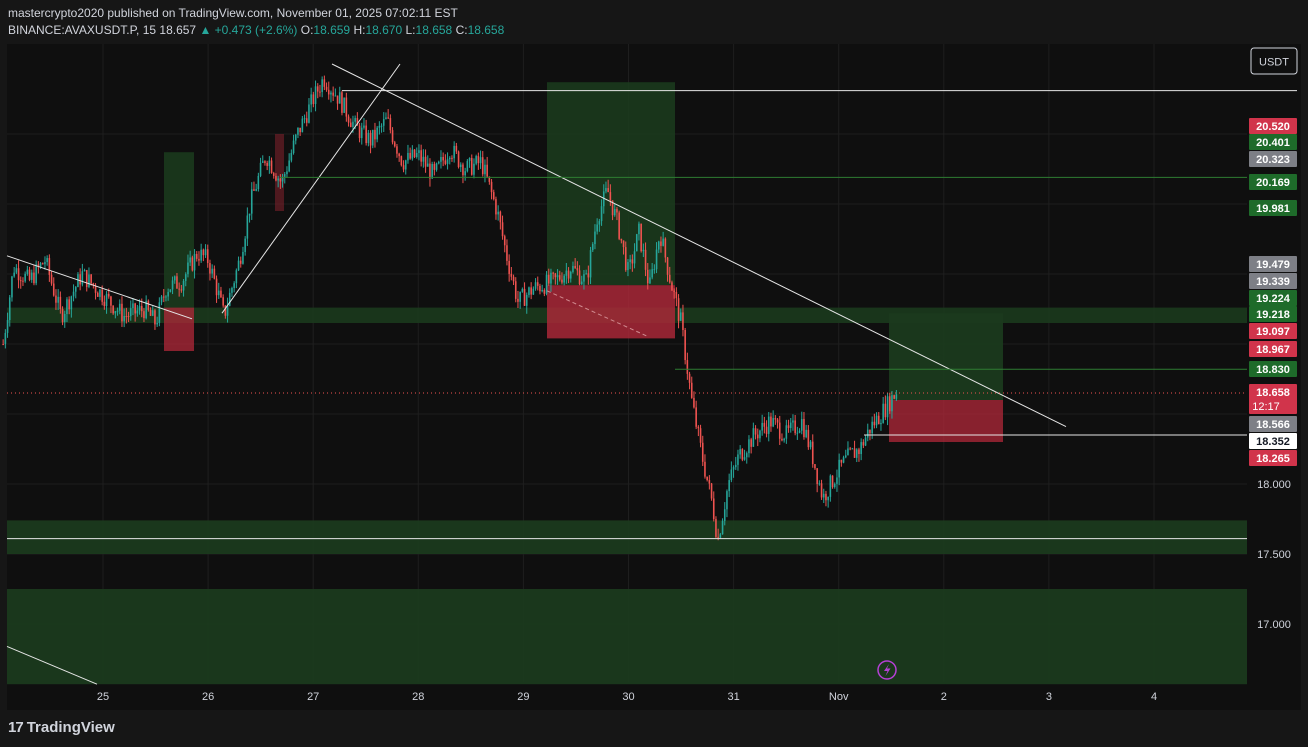 The image size is (1308, 747). What do you see at coordinates (384, 30) in the screenshot?
I see `high-value: 18.670` at bounding box center [384, 30].